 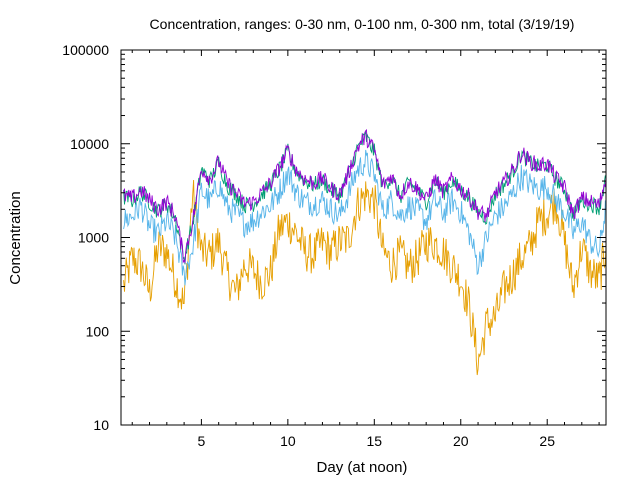 What do you see at coordinates (547, 441) in the screenshot?
I see `x-tick-label: 25` at bounding box center [547, 441].